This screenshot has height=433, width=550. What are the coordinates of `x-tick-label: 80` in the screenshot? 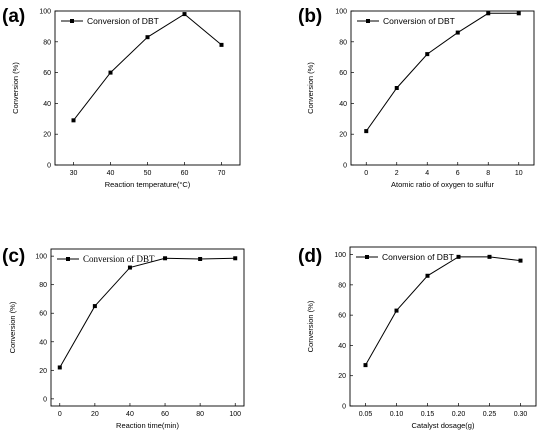 It's located at (200, 414).